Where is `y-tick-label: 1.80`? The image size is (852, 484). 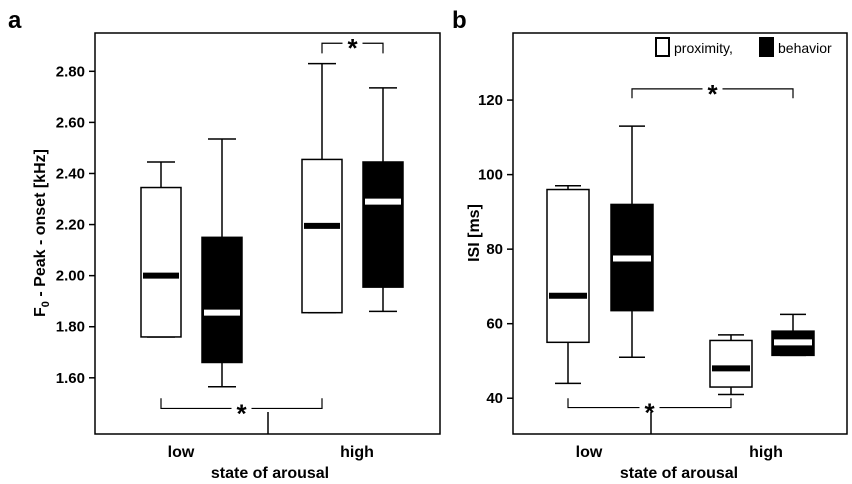 y-tick-label: 1.80 is located at coordinates (70, 327).